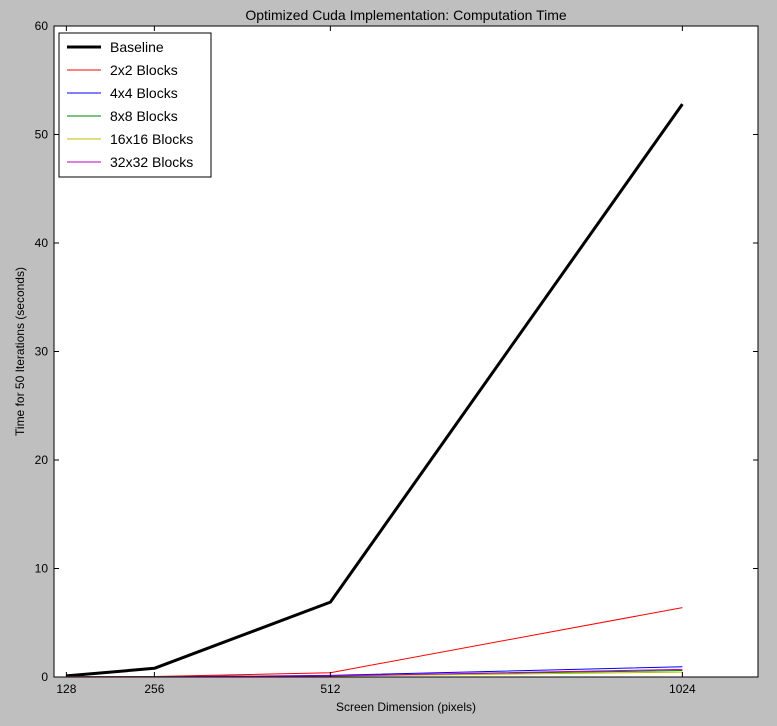 The width and height of the screenshot is (777, 726). I want to click on y-tick-label: 10, so click(42, 569).